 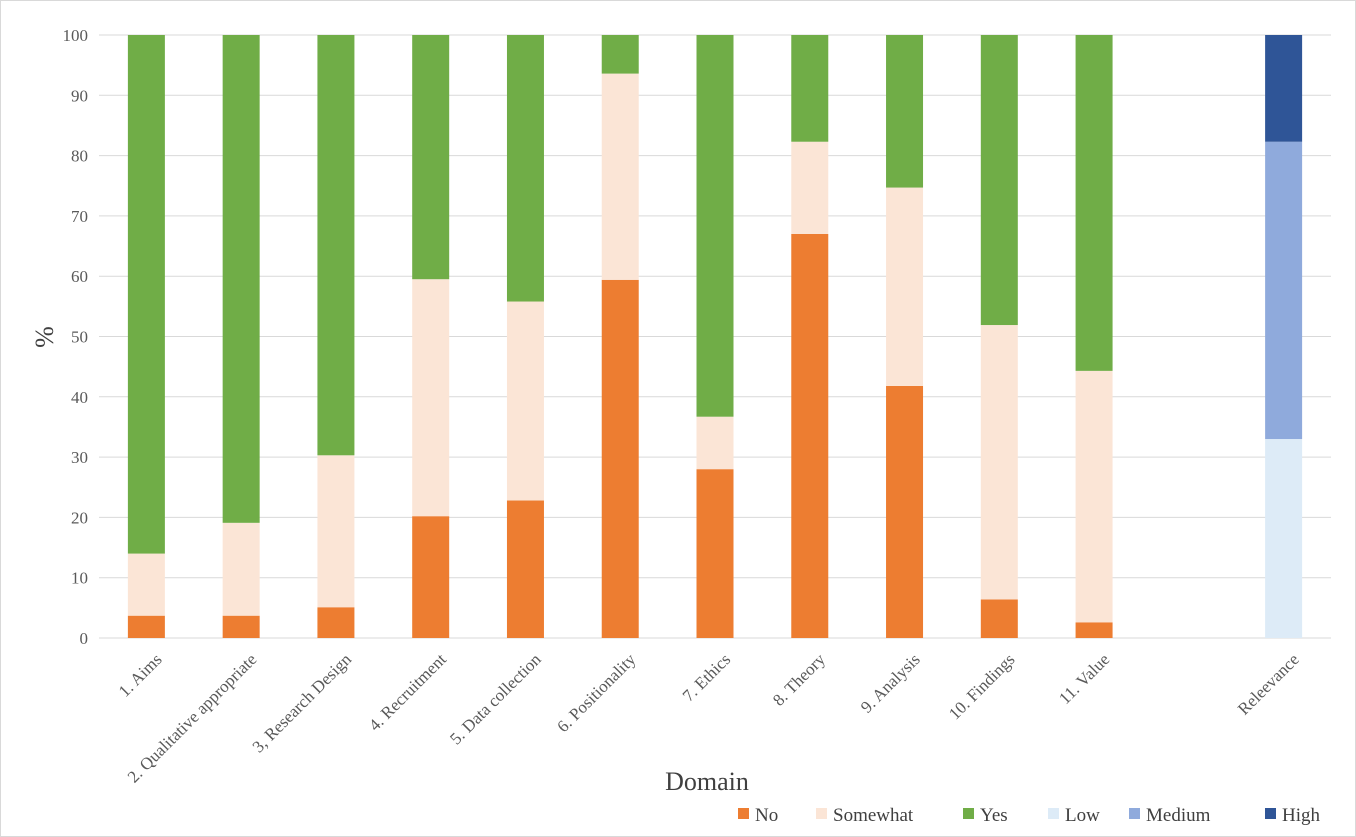 I want to click on bar-segment-yes-10-findings, so click(x=999, y=180).